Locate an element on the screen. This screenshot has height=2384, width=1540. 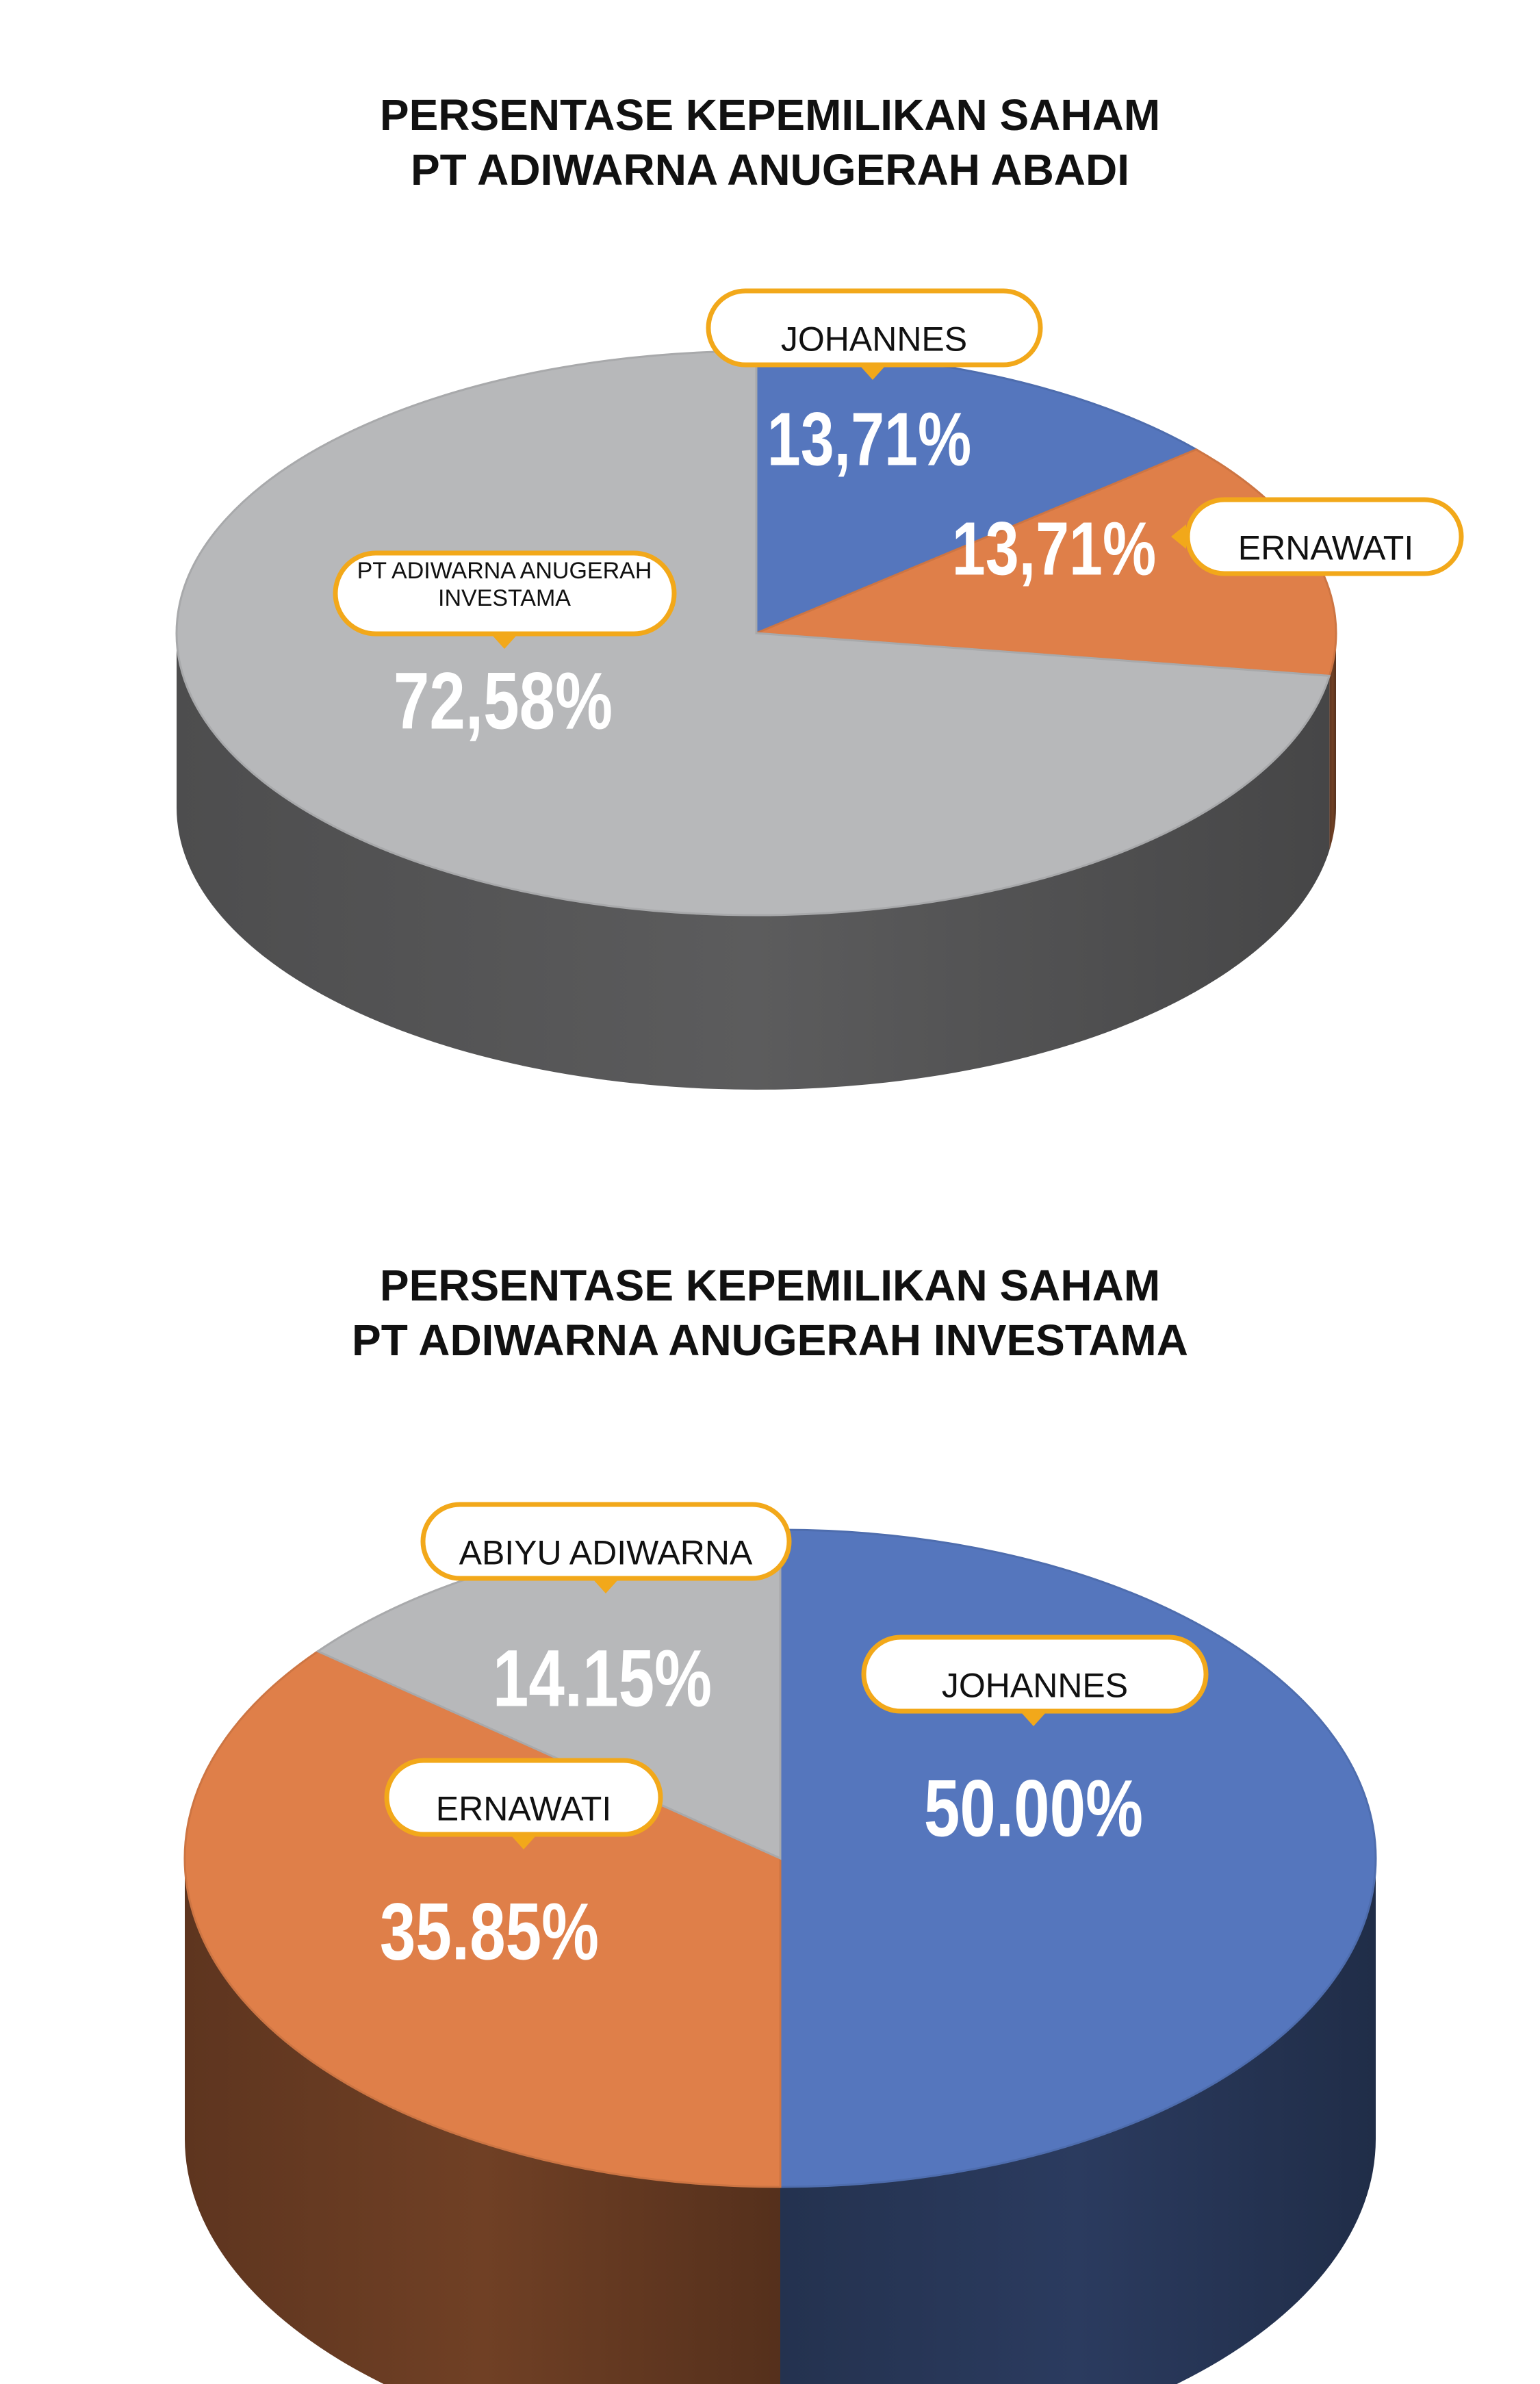
pie-side-johannes is located at coordinates (1078, 2121).